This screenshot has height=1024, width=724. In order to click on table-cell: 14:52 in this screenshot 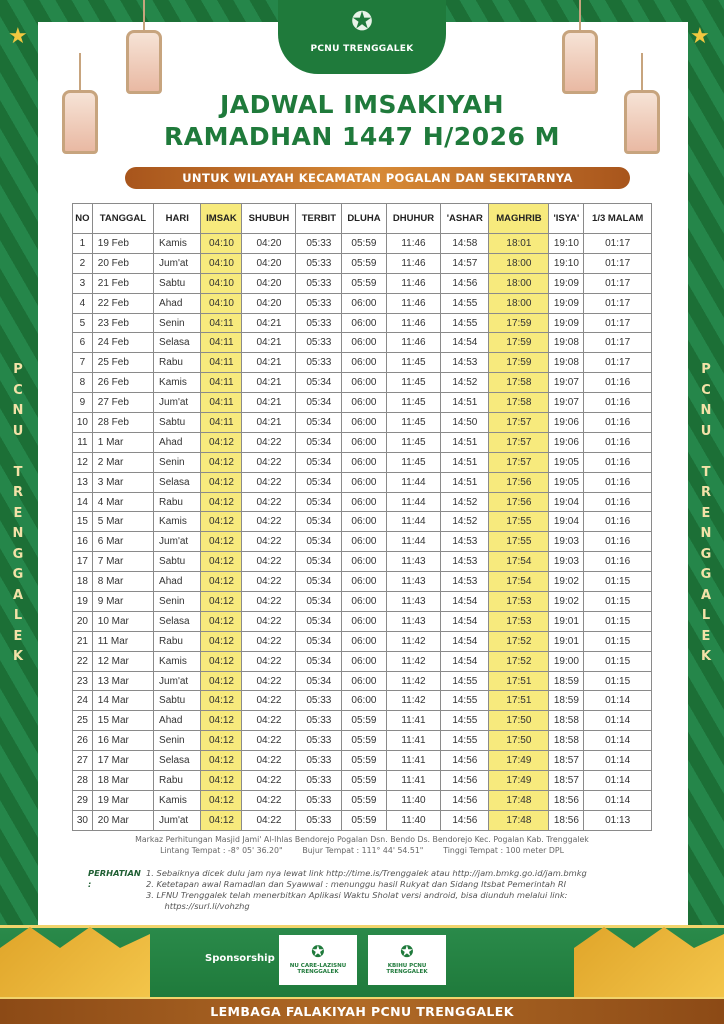, I will do `click(465, 522)`.